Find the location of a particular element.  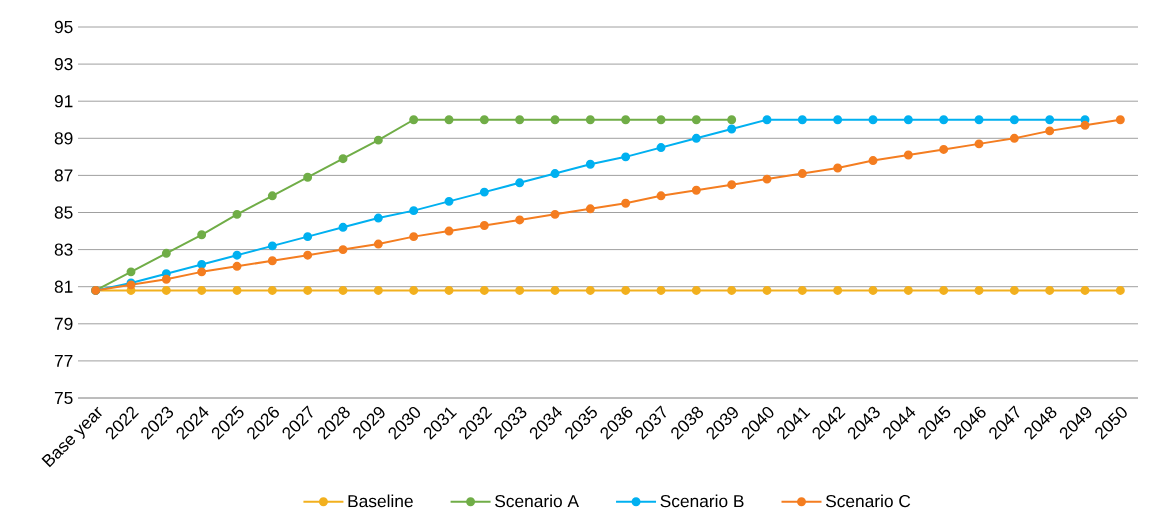

y-tick-label: 91 is located at coordinates (63, 101).